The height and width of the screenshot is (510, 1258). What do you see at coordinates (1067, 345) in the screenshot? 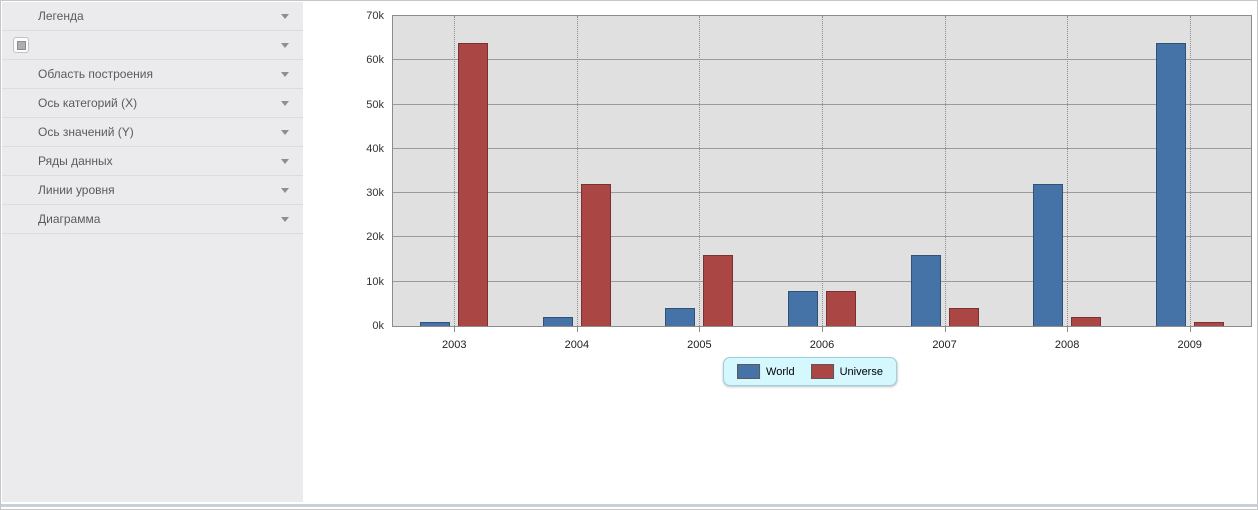
I see `x-axis-category-label: 2008` at bounding box center [1067, 345].